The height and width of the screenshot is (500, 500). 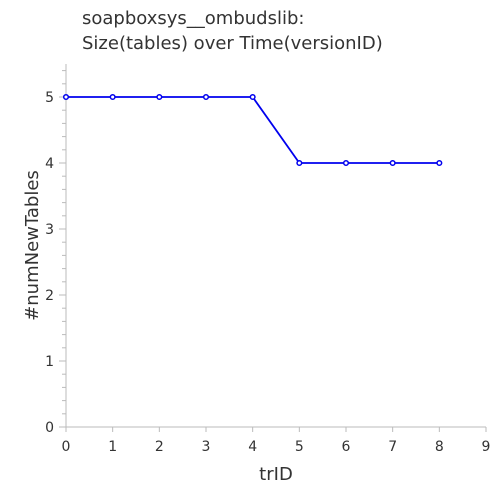 I want to click on y-tick-label: 1, so click(x=49, y=362).